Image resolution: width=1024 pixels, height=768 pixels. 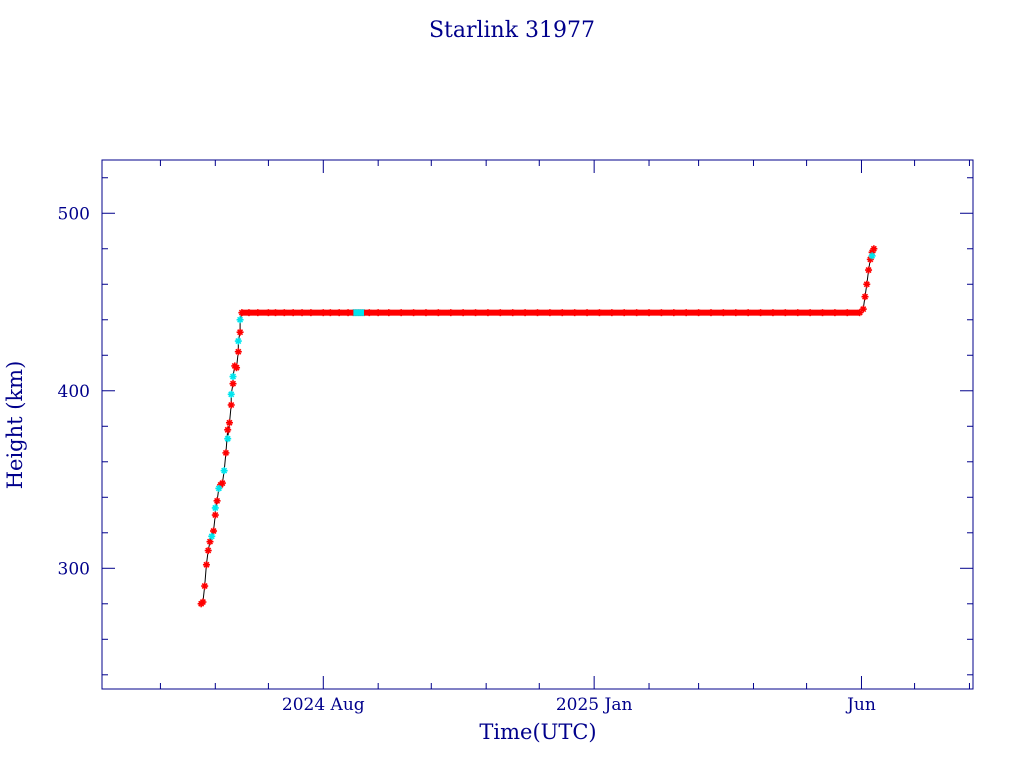 What do you see at coordinates (74, 569) in the screenshot?
I see `y-tick-label: 300` at bounding box center [74, 569].